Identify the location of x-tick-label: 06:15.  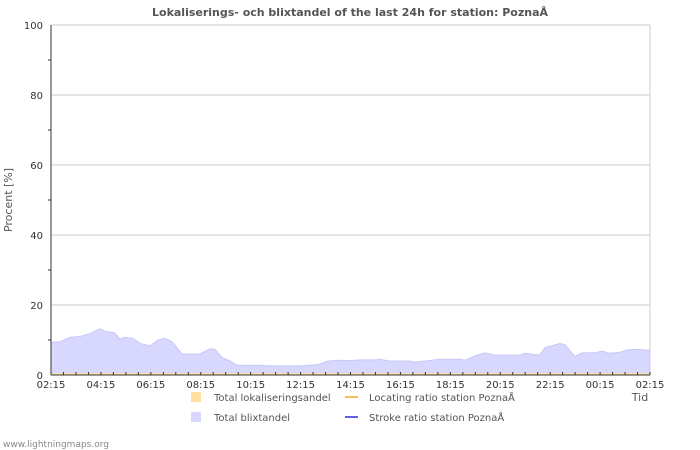
(150, 385).